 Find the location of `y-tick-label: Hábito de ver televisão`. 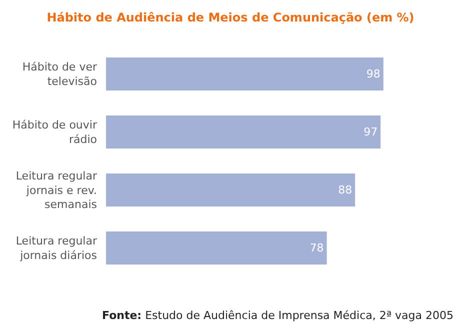

y-tick-label: Hábito de ver televisão is located at coordinates (60, 74).